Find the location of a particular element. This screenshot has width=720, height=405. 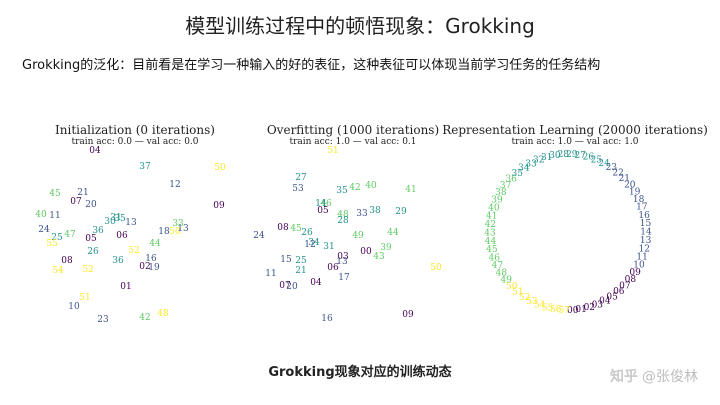

scatter-point-label: 10 is located at coordinates (74, 307).